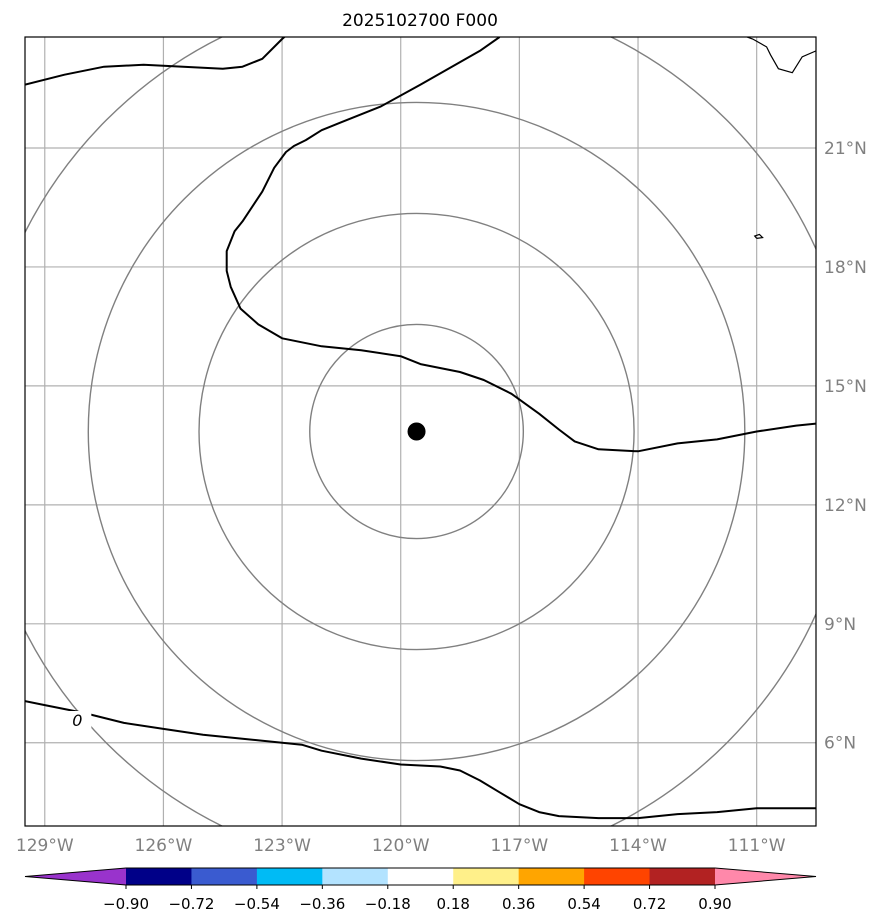 The image size is (886, 924). What do you see at coordinates (257, 904) in the screenshot?
I see `colorbar-label-2: −0.54` at bounding box center [257, 904].